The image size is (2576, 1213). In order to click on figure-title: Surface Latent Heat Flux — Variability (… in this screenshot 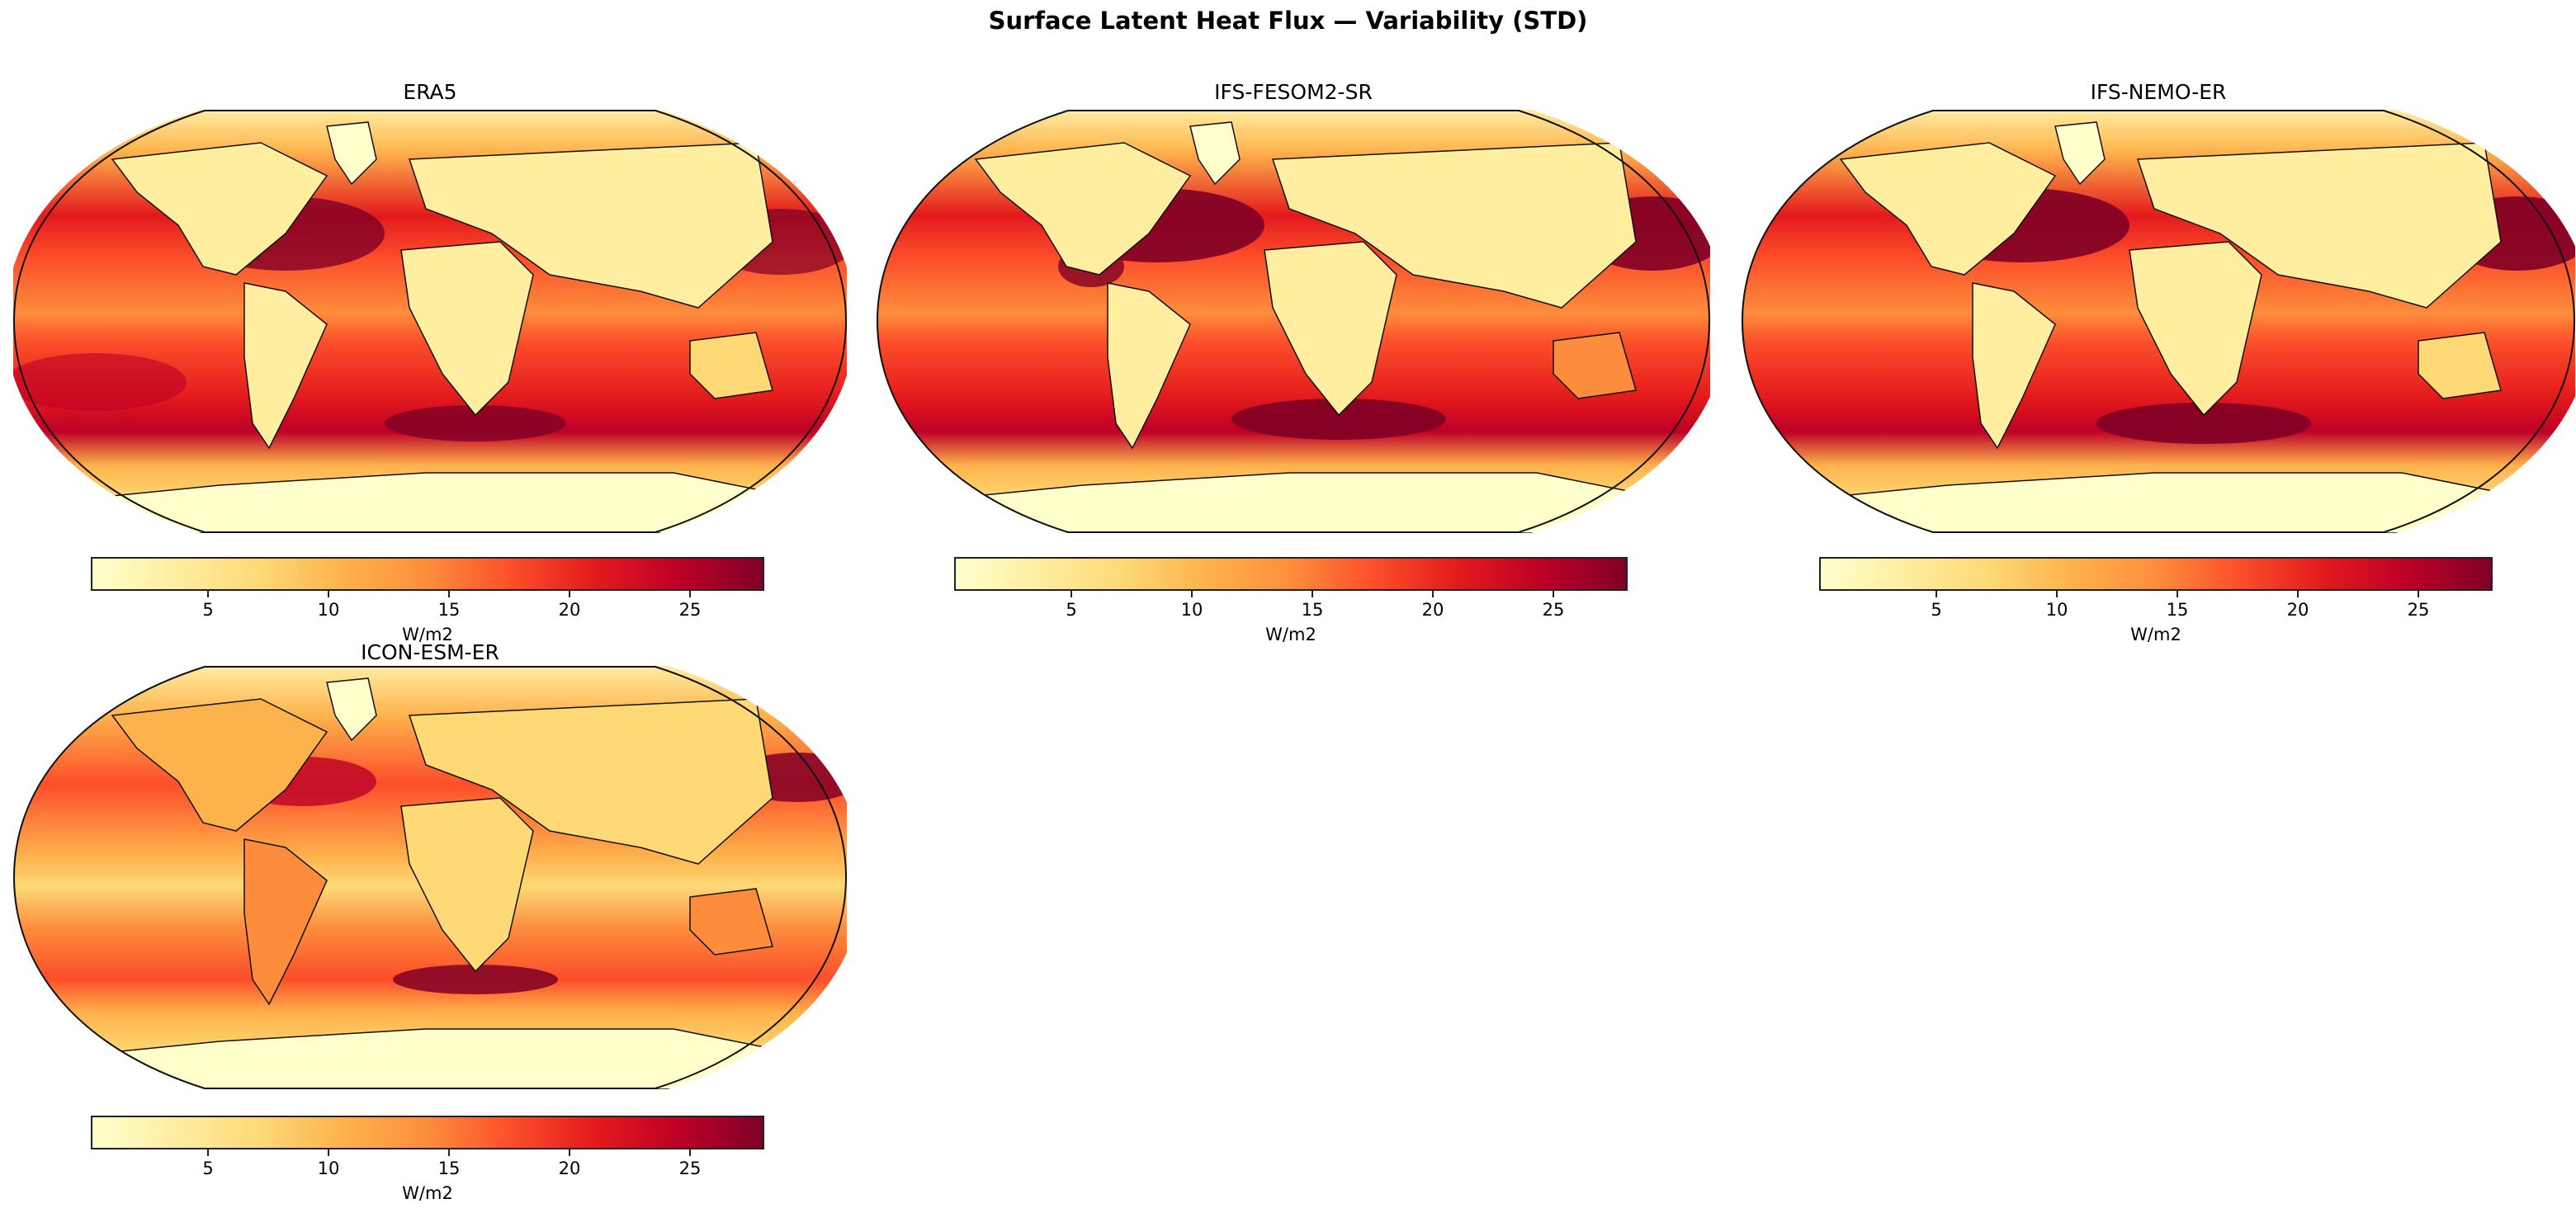, I will do `click(1288, 21)`.